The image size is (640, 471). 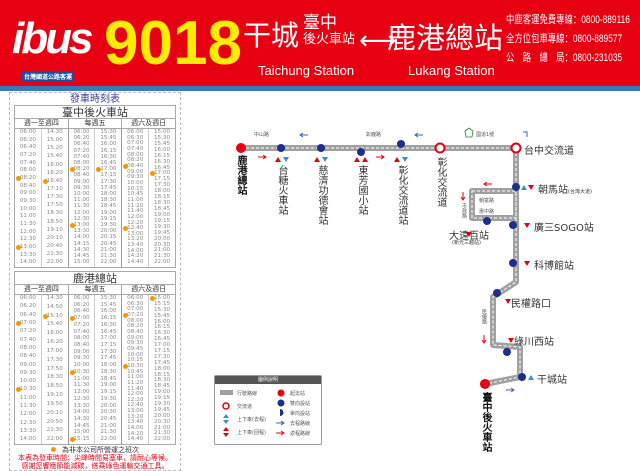 I want to click on time-text: 08:20, so click(x=135, y=160).